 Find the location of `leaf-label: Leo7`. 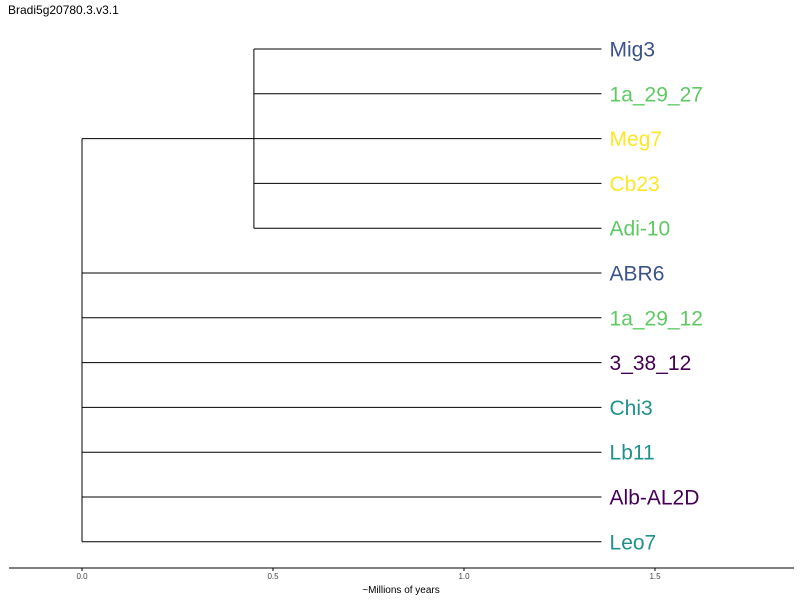

leaf-label: Leo7 is located at coordinates (633, 542).